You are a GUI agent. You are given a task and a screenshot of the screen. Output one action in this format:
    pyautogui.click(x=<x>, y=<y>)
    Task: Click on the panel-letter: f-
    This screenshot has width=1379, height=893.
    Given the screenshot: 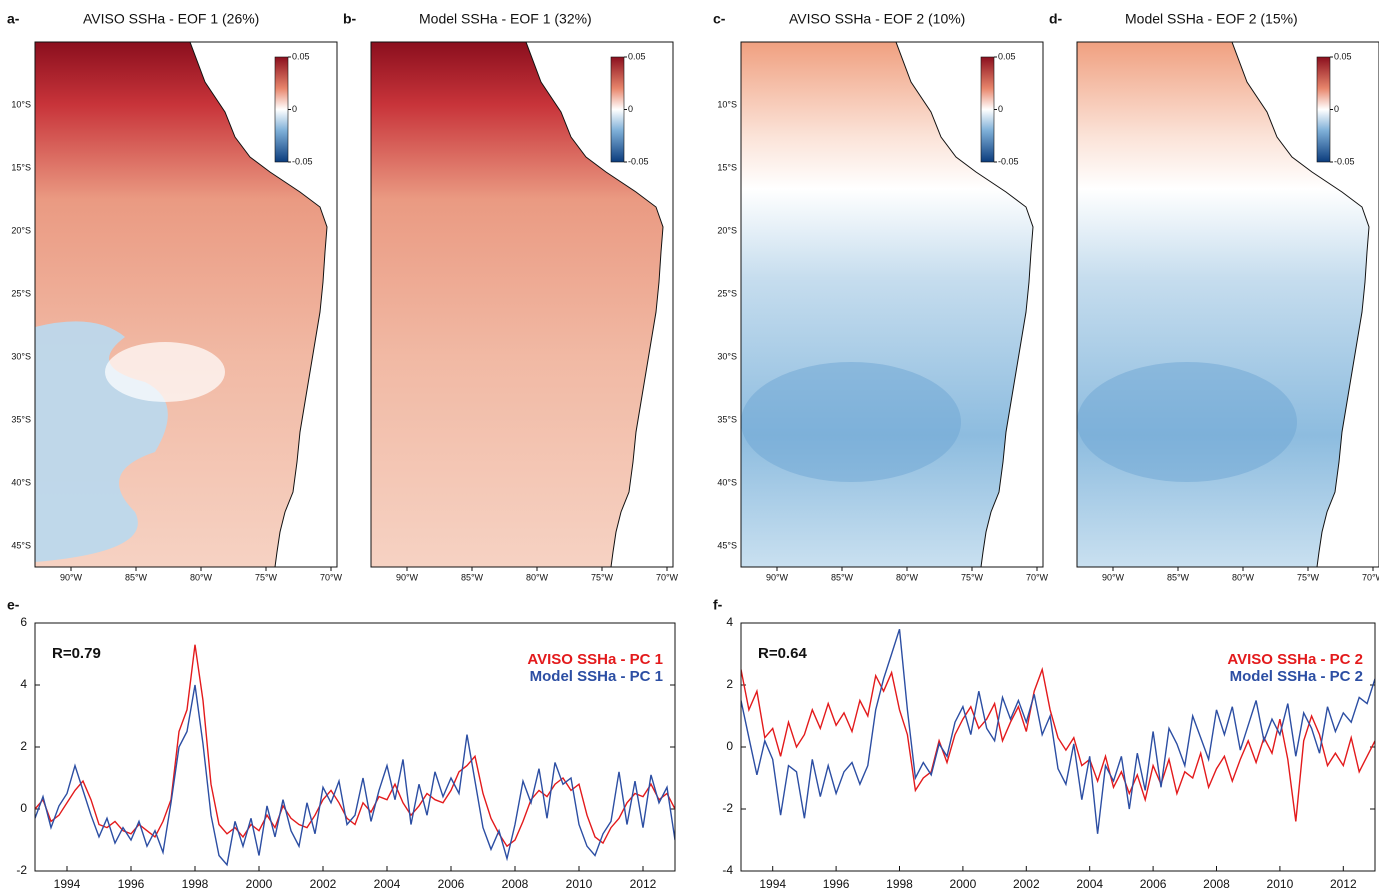 What is the action you would take?
    pyautogui.click(x=718, y=605)
    